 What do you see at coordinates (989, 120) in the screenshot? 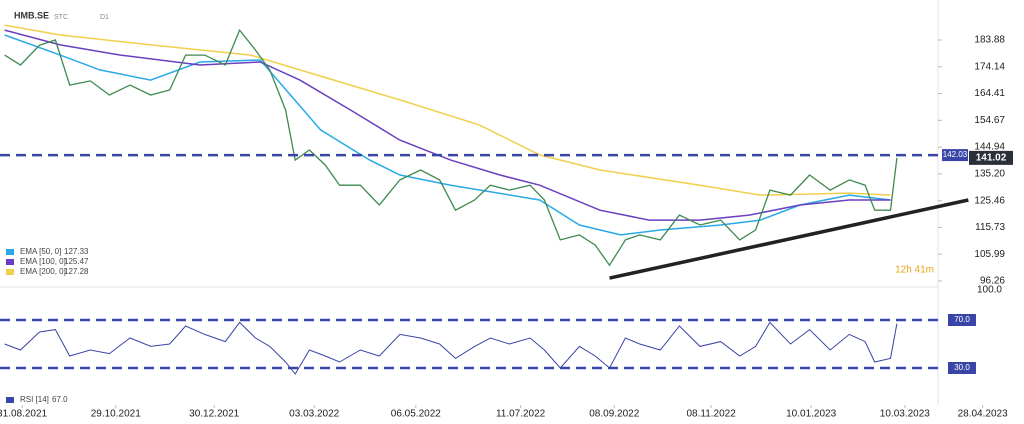
I see `y-tick-label: 154.67` at bounding box center [989, 120].